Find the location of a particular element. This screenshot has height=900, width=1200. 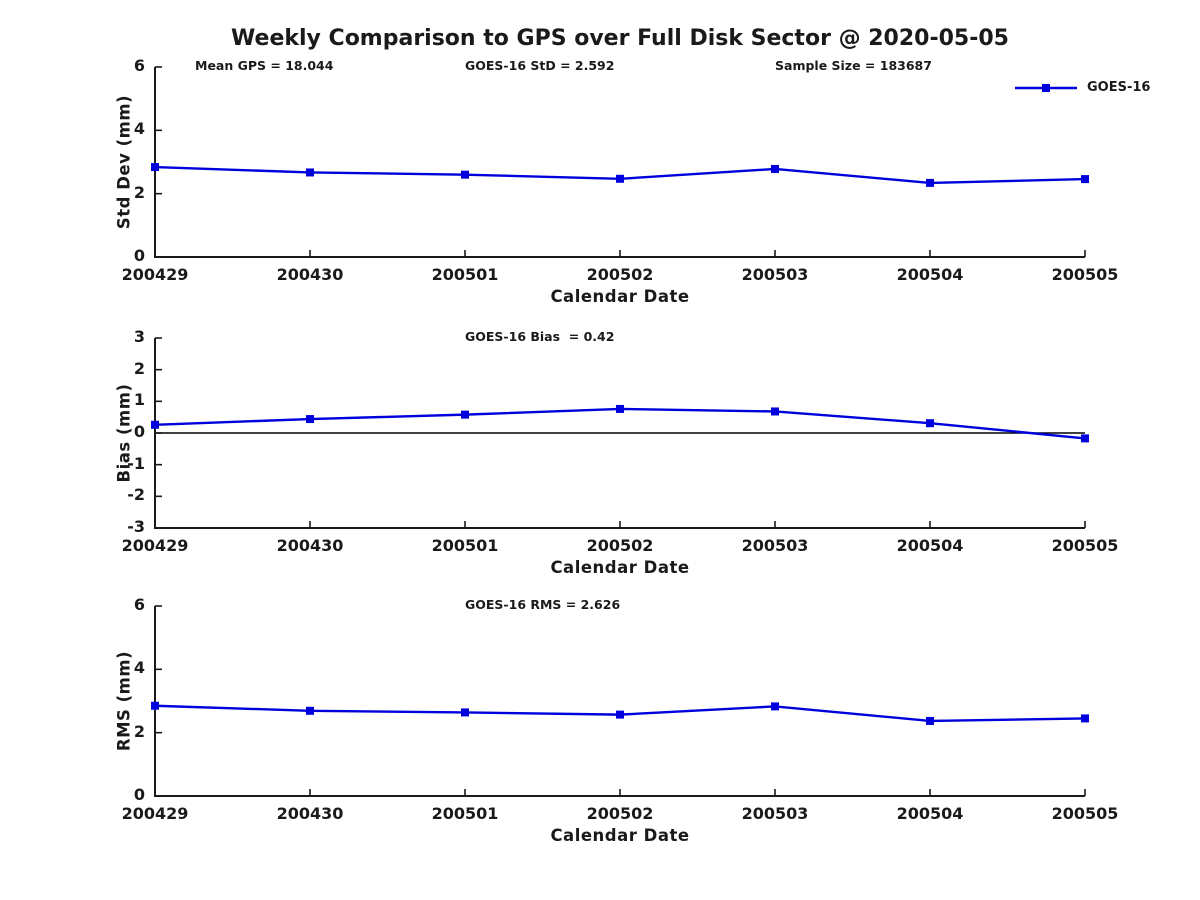

y-tick-label: 3 is located at coordinates (139, 336).